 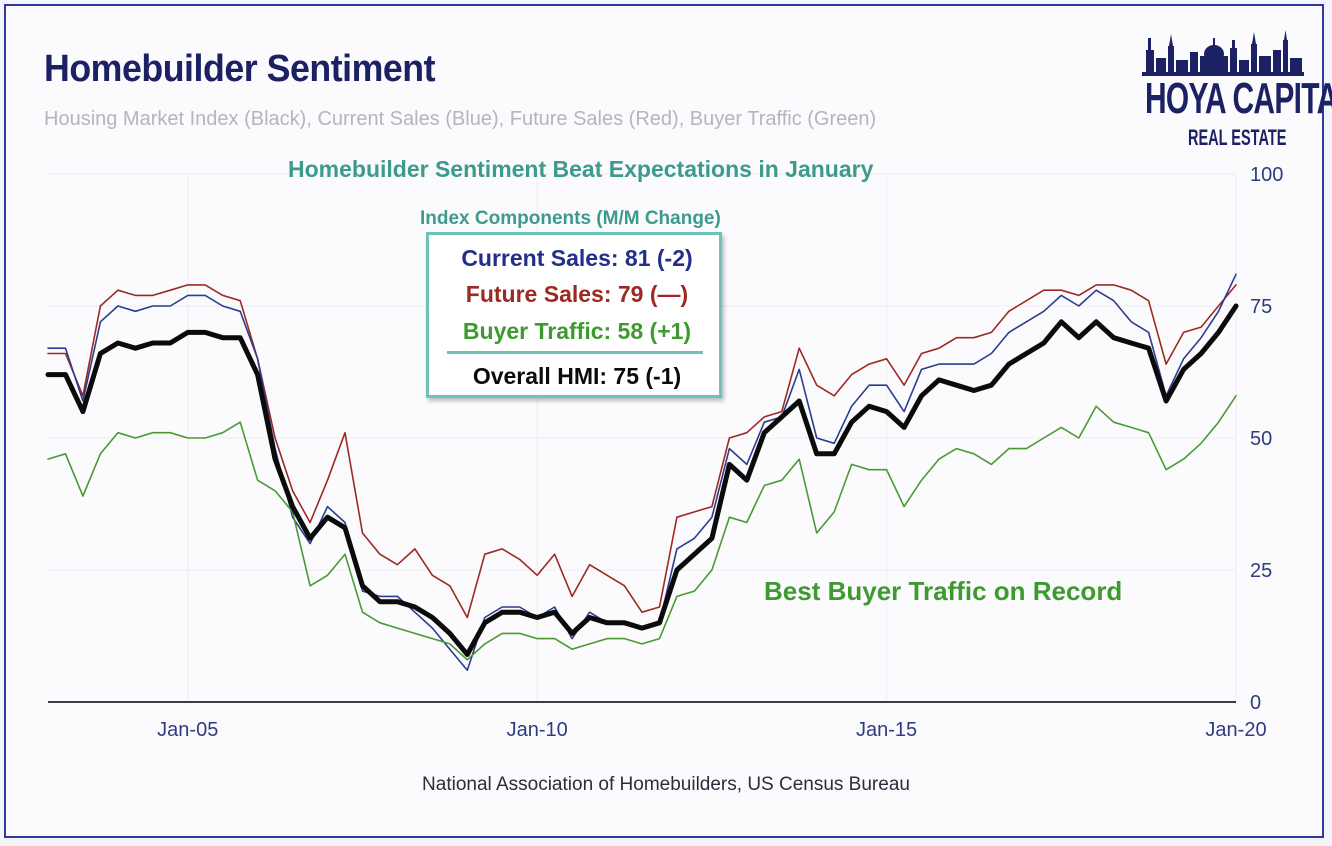 I want to click on overall-hmi-label: Overall HMI: 75 (-1), so click(x=577, y=376).